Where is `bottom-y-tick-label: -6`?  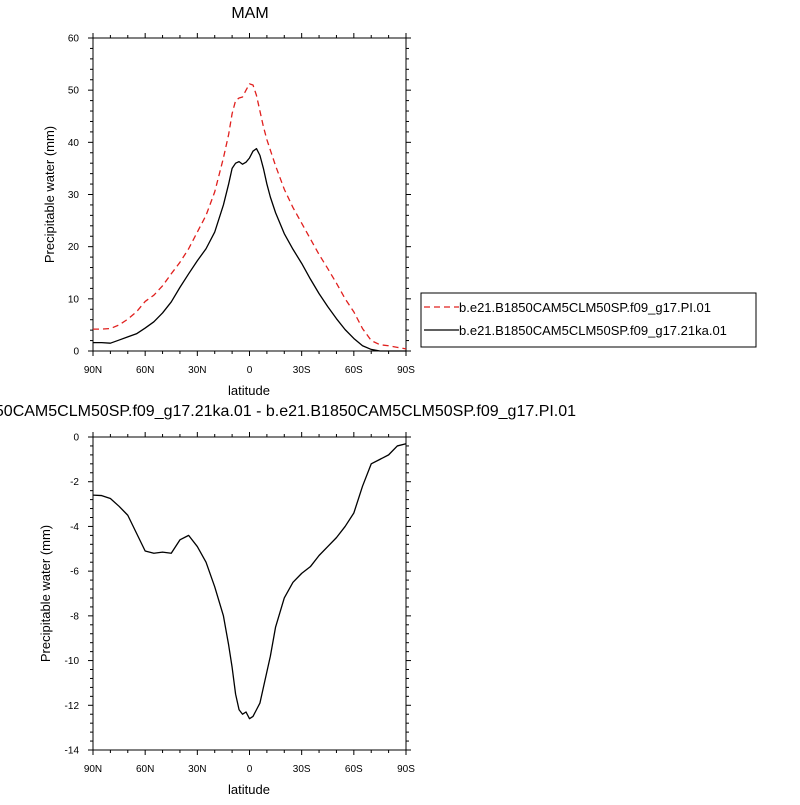 bottom-y-tick-label: -6 is located at coordinates (74, 572).